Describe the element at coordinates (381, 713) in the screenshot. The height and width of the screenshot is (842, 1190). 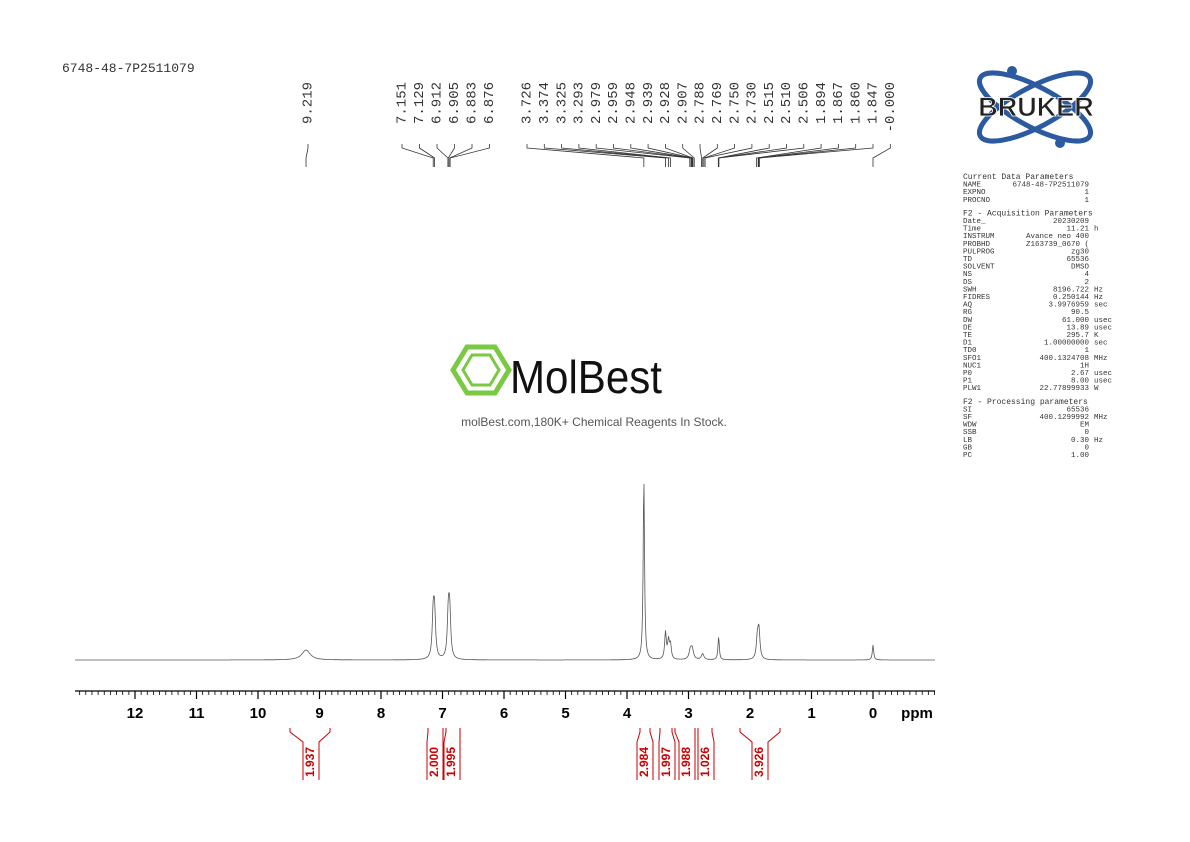
I see `x-tick-label: 8` at that location.